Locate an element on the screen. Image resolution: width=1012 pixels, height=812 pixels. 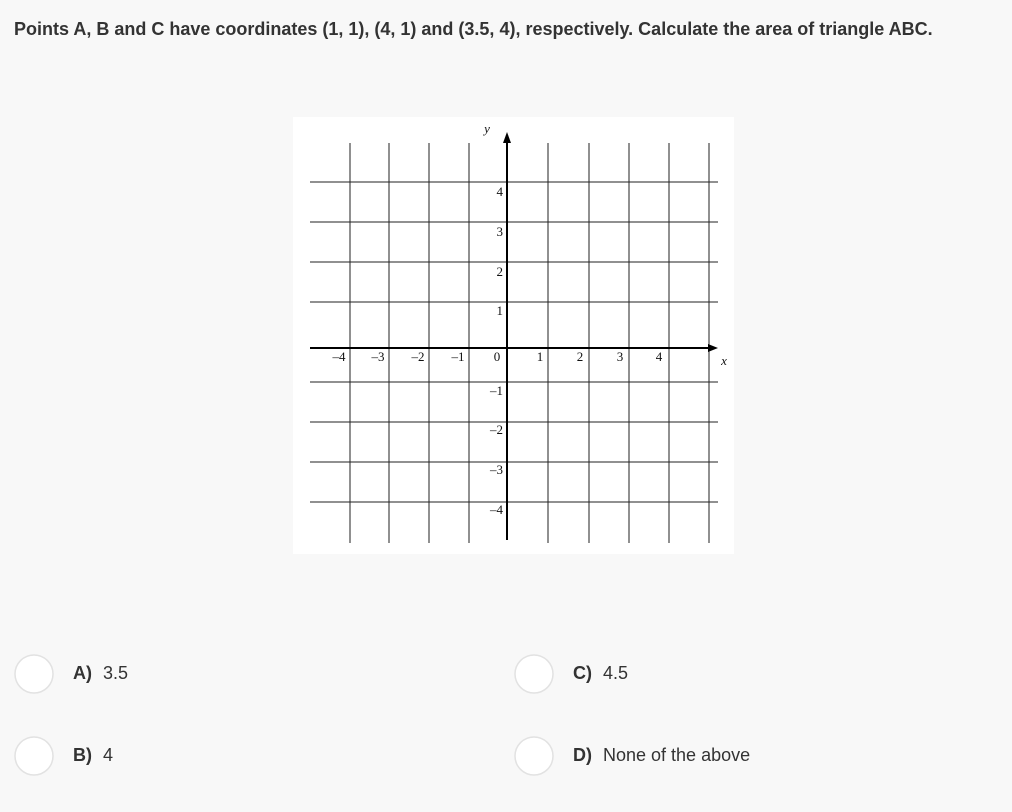
option-letter: A) is located at coordinates (82, 673).